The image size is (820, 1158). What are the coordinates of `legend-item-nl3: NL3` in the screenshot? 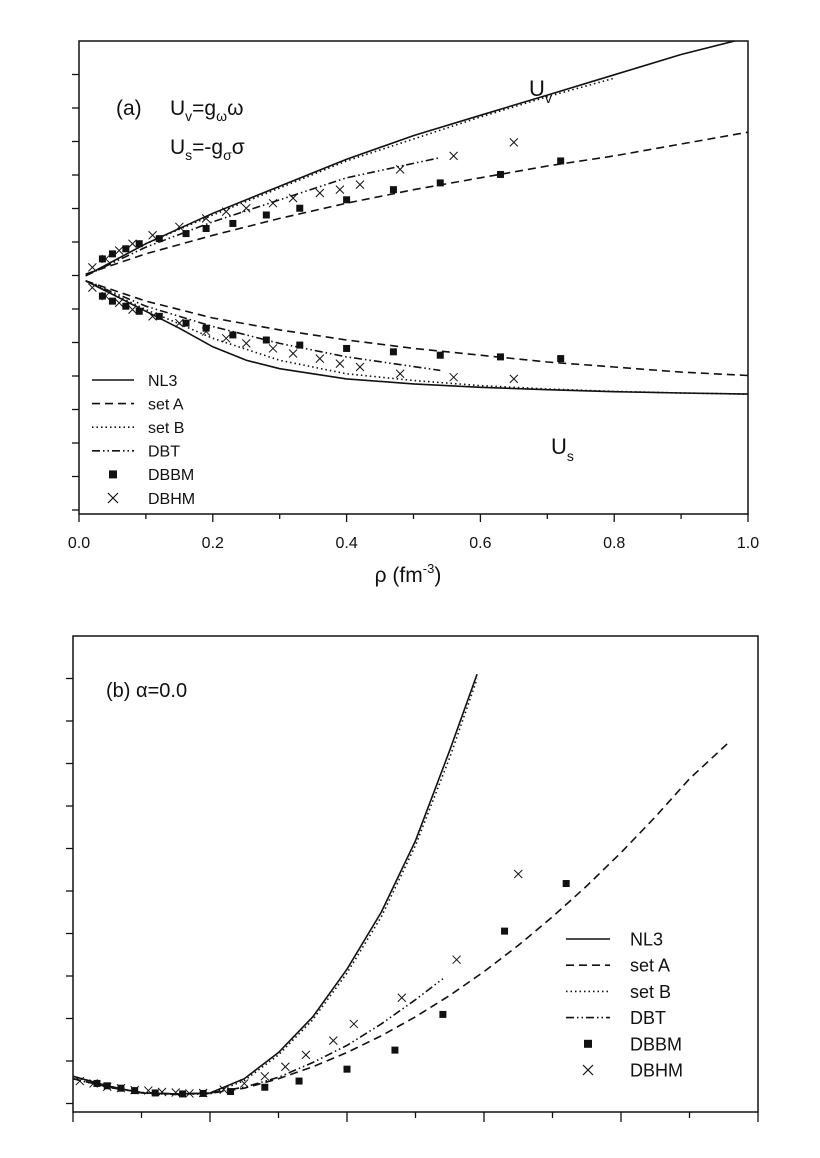 It's located at (614, 939).